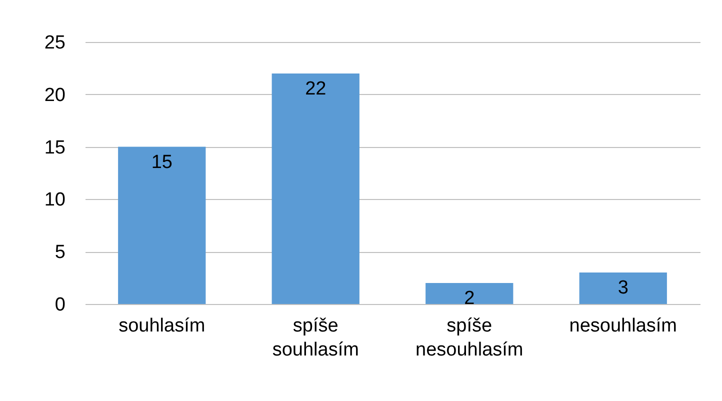 Image resolution: width=722 pixels, height=401 pixels. Describe the element at coordinates (55, 147) in the screenshot. I see `y-tick-label: 15` at that location.